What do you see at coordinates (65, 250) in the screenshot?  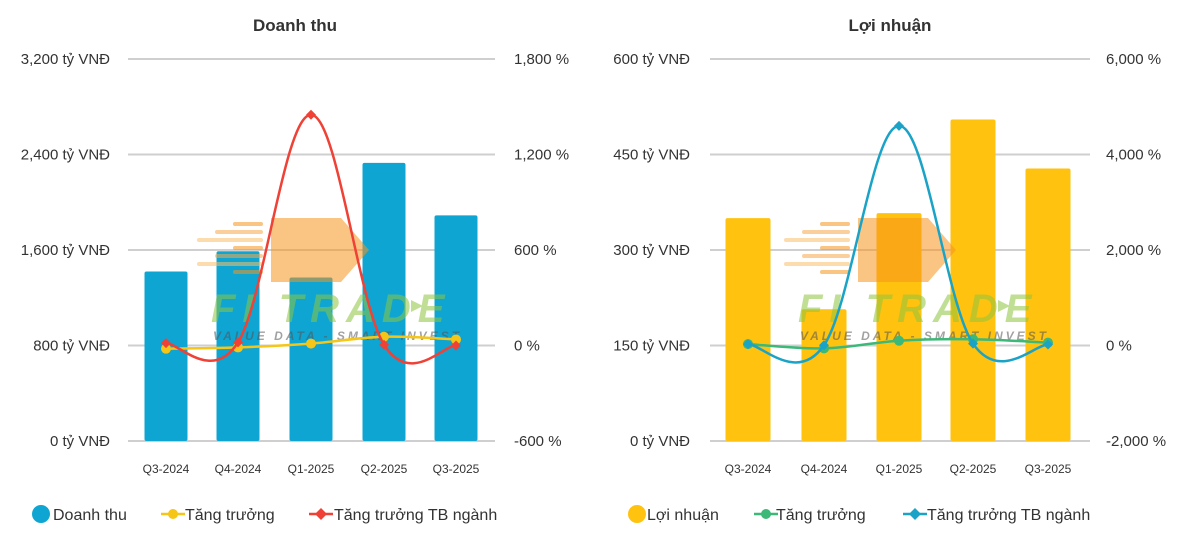 I see `left-axis-tick-label: 1,600 tỷ VNĐ` at bounding box center [65, 250].